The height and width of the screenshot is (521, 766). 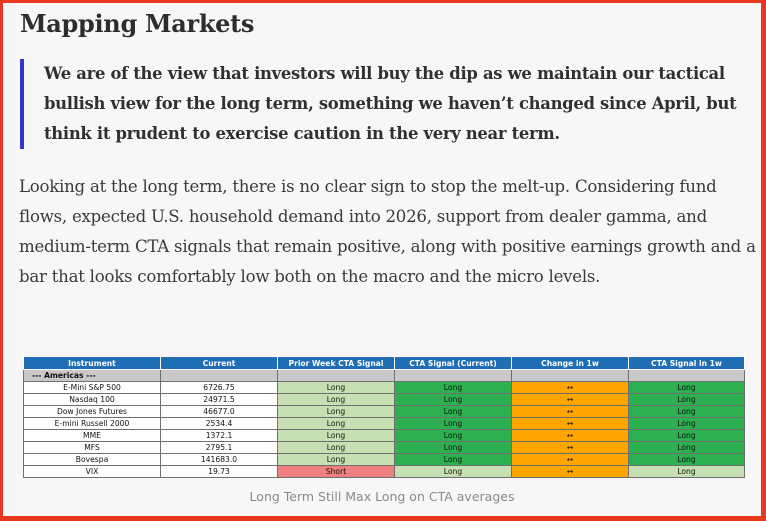 I want to click on table-row: Nasdaq 100 24971.5 Long Long ↔ Long, so click(x=384, y=399).